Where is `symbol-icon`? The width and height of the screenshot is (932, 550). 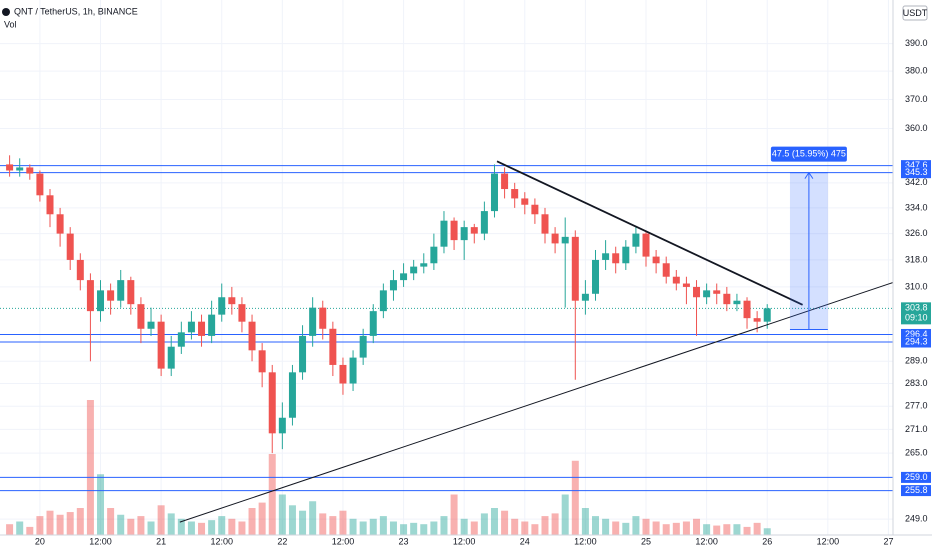 symbol-icon is located at coordinates (6, 12).